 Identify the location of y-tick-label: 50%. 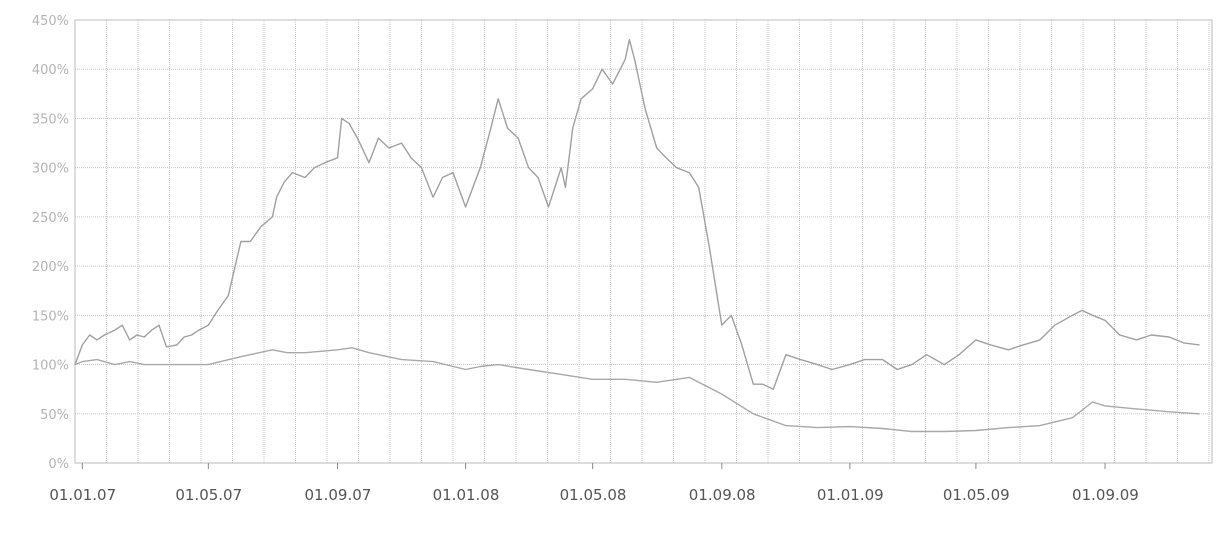
(54, 415).